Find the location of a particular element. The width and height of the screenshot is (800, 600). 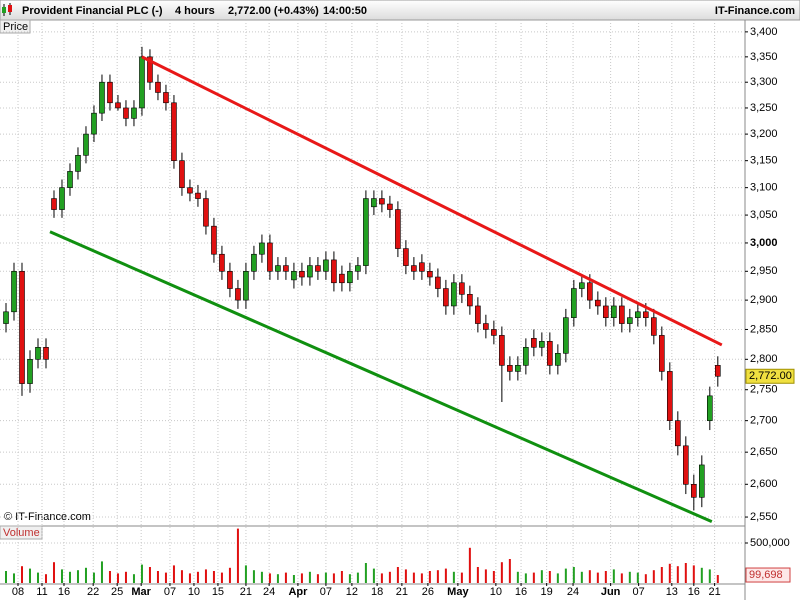

x-tick-label: 15 is located at coordinates (218, 592).